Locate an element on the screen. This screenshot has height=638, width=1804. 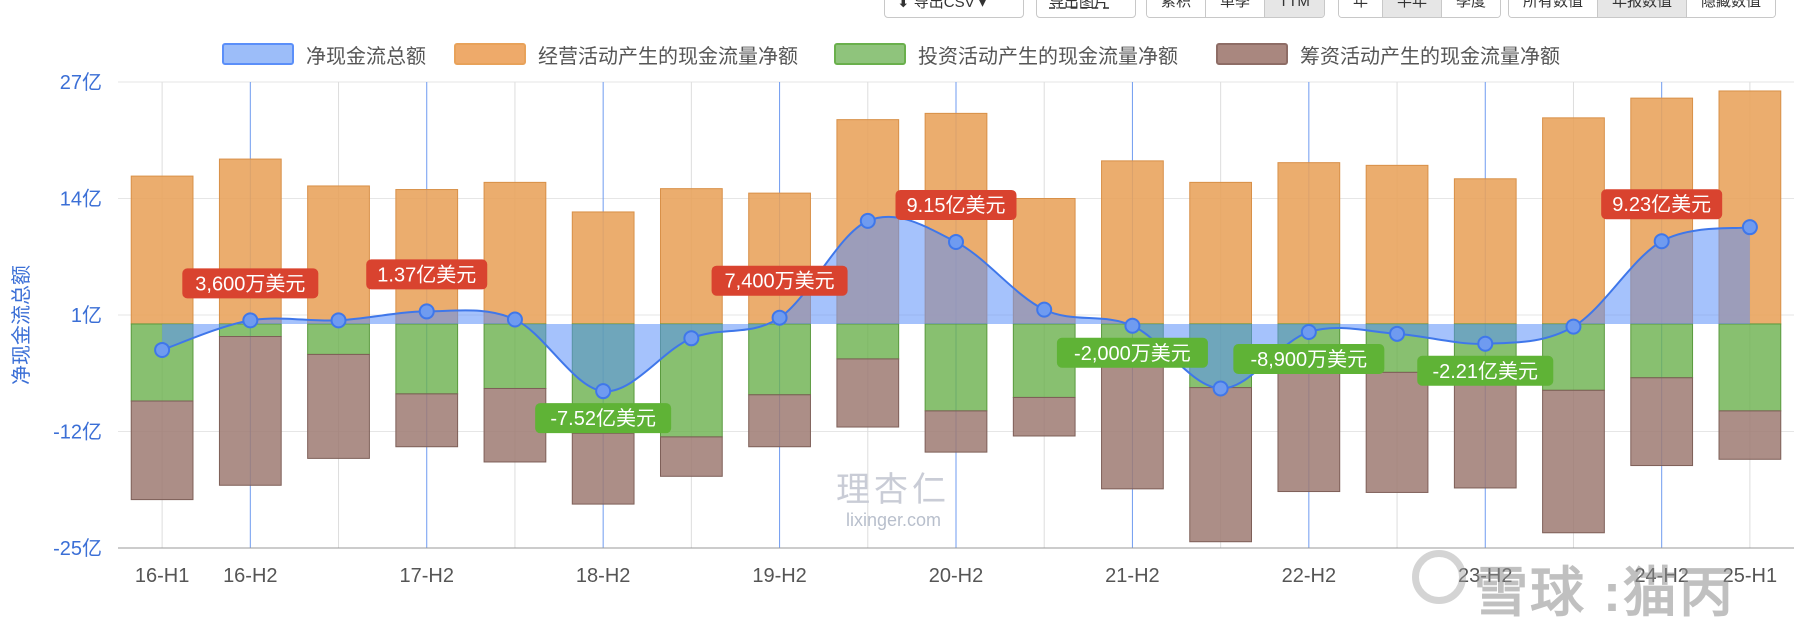
annotation-text: 9.15亿美元 is located at coordinates (956, 205).